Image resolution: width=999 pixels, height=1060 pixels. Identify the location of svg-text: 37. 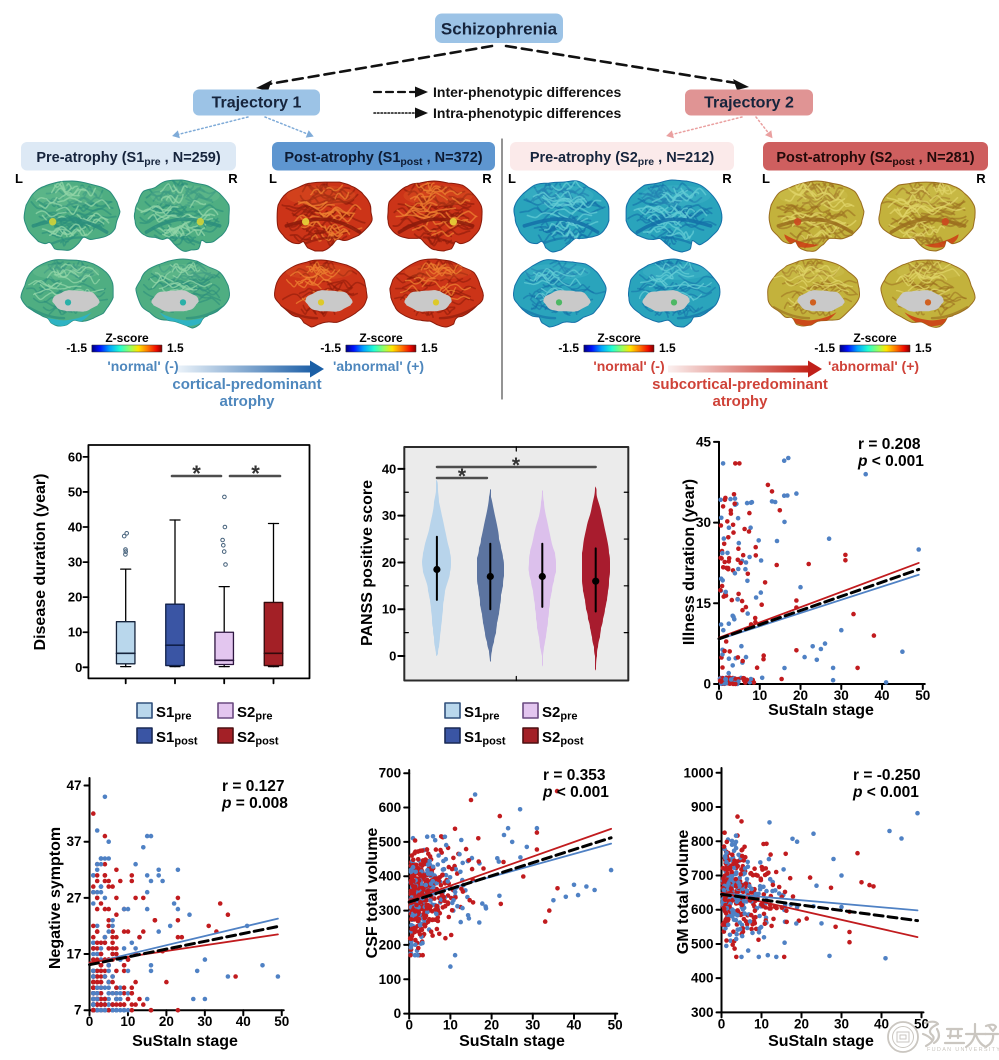
(73, 841).